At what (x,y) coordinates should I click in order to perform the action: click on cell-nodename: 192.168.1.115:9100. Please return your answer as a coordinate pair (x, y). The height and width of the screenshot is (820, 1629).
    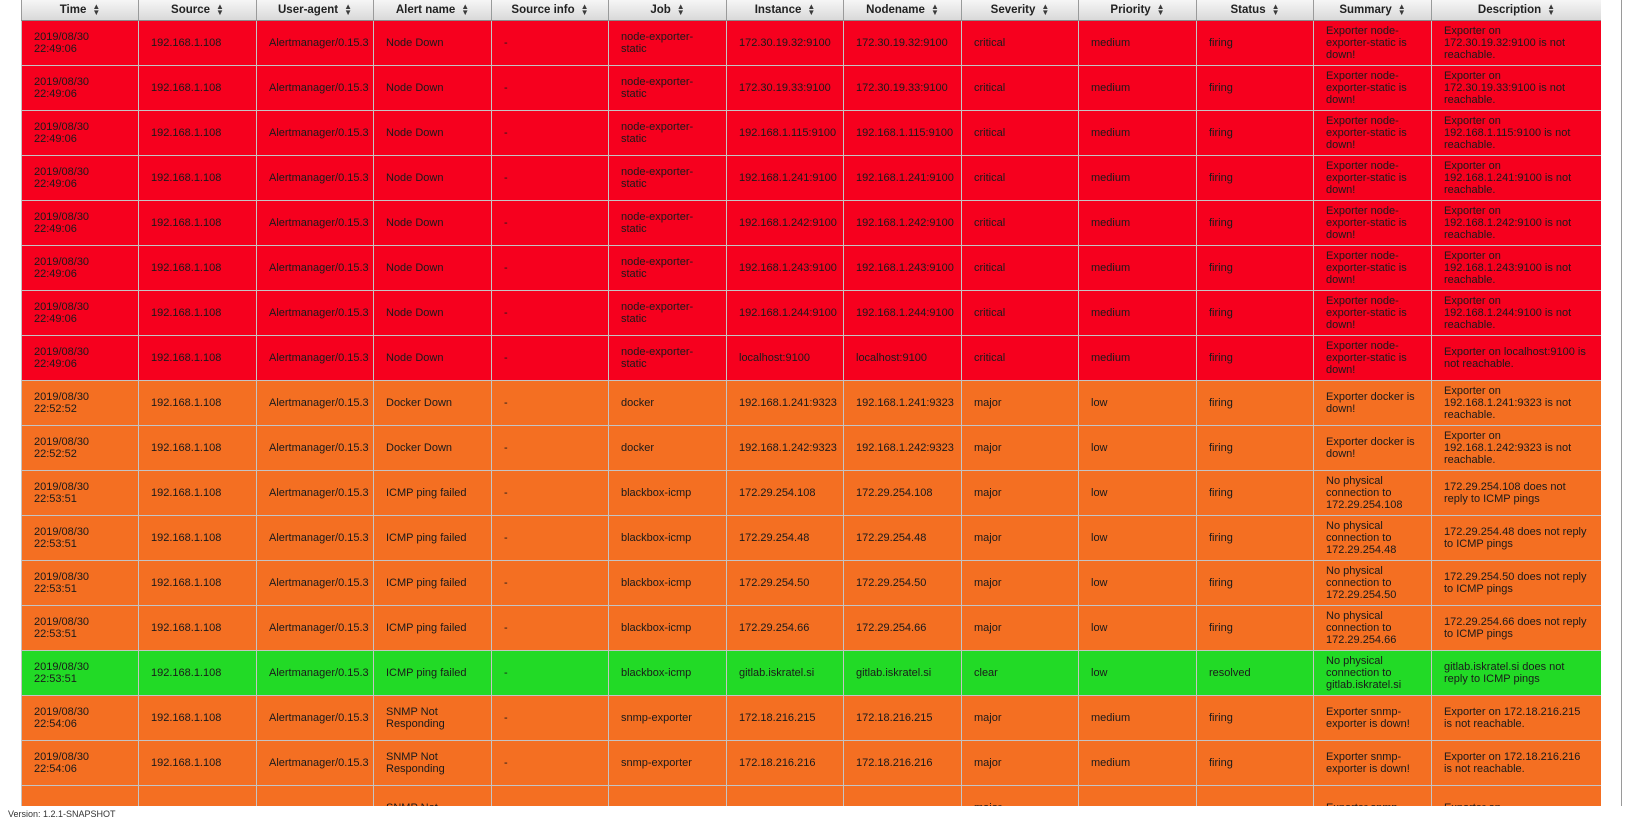
    Looking at the image, I should click on (902, 133).